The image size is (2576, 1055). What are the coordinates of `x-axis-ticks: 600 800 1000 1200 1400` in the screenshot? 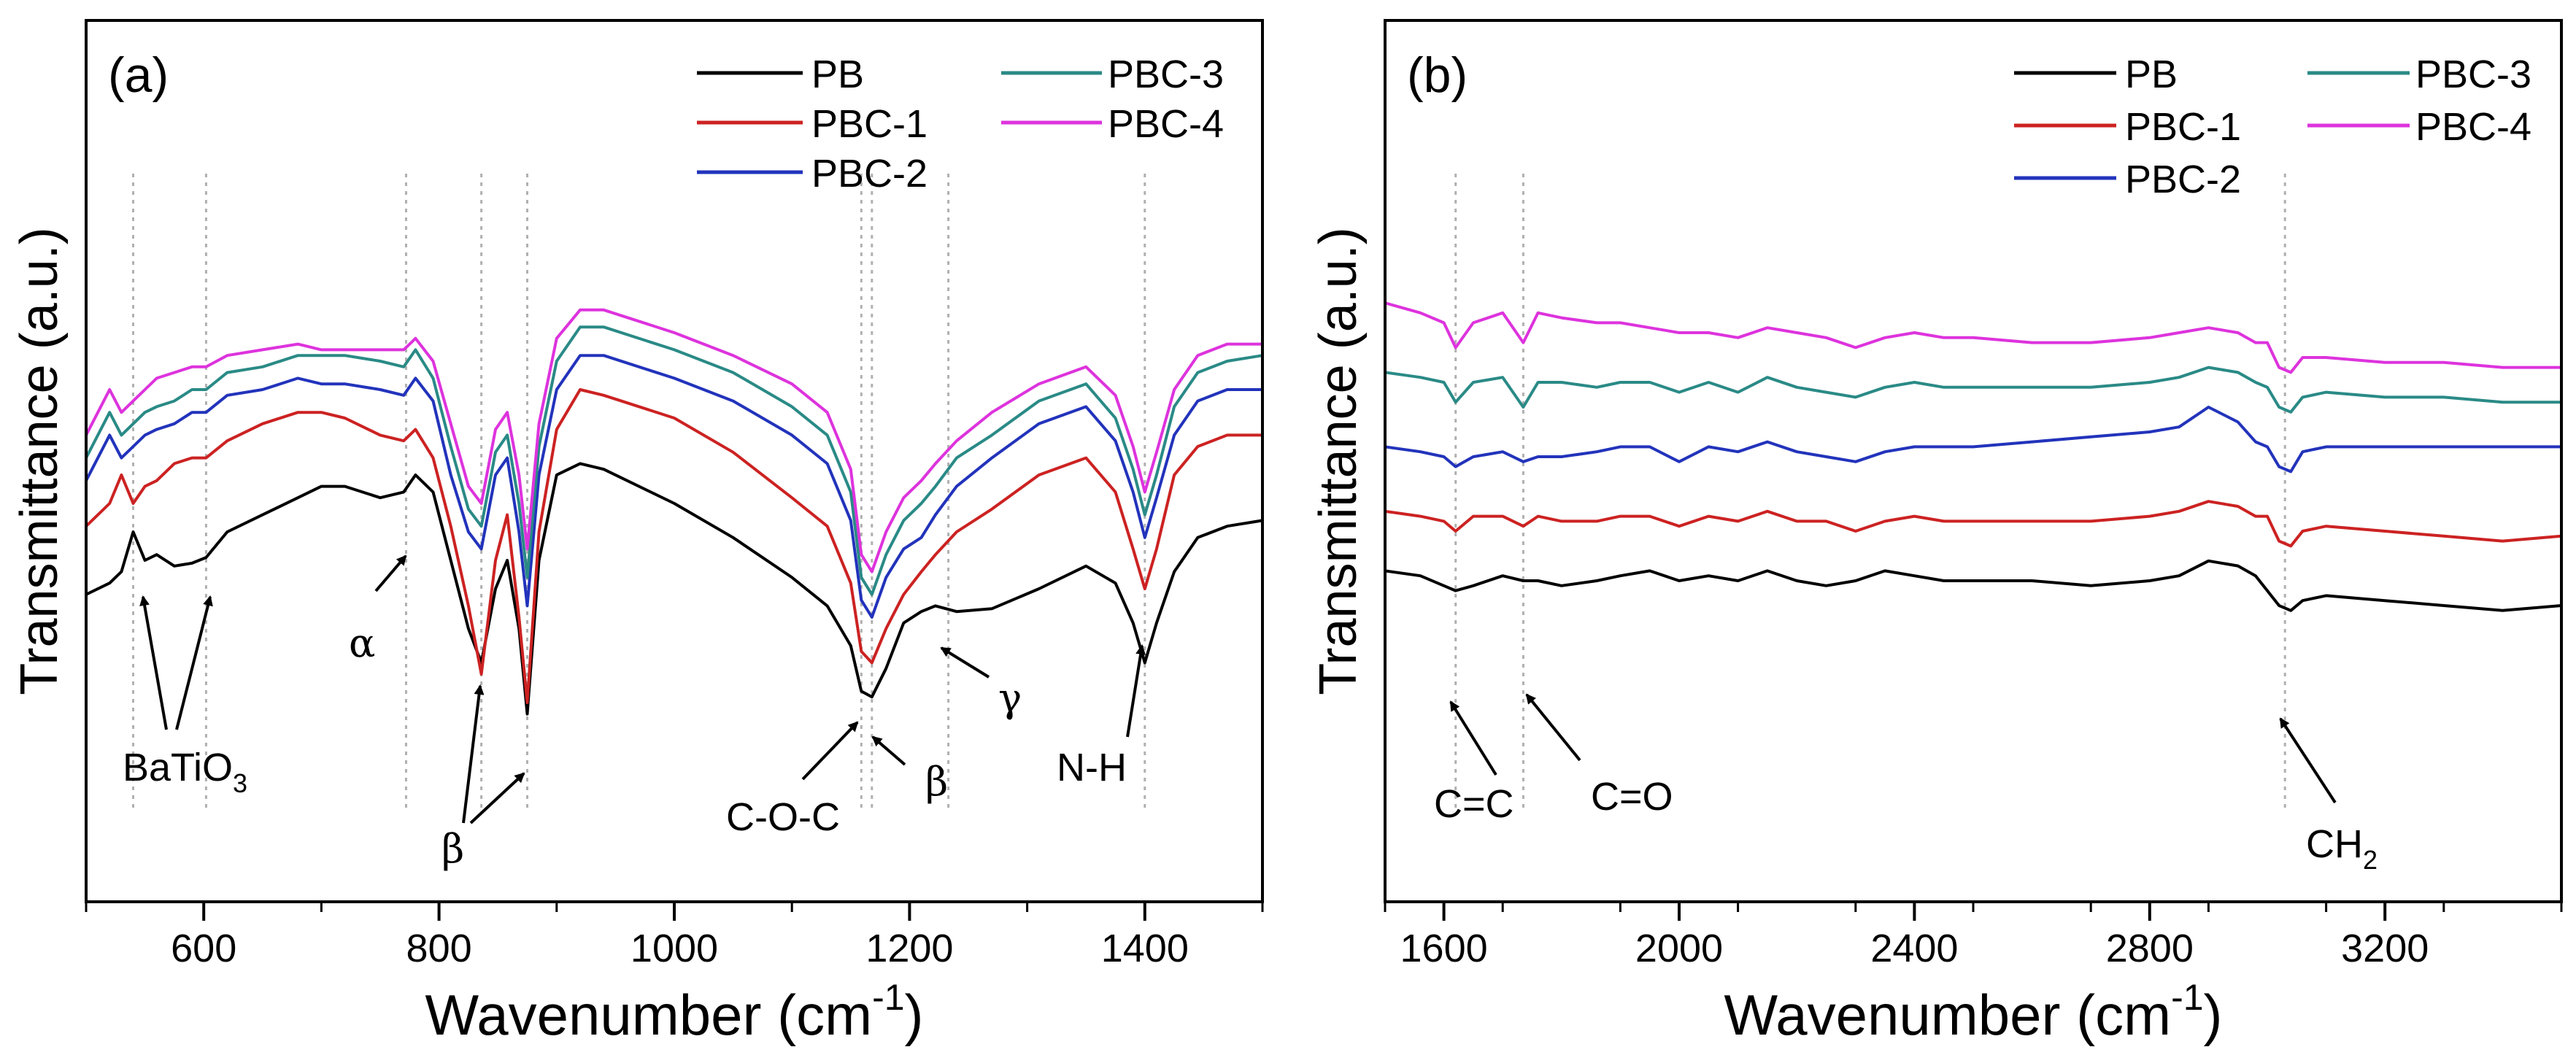 It's located at (674, 936).